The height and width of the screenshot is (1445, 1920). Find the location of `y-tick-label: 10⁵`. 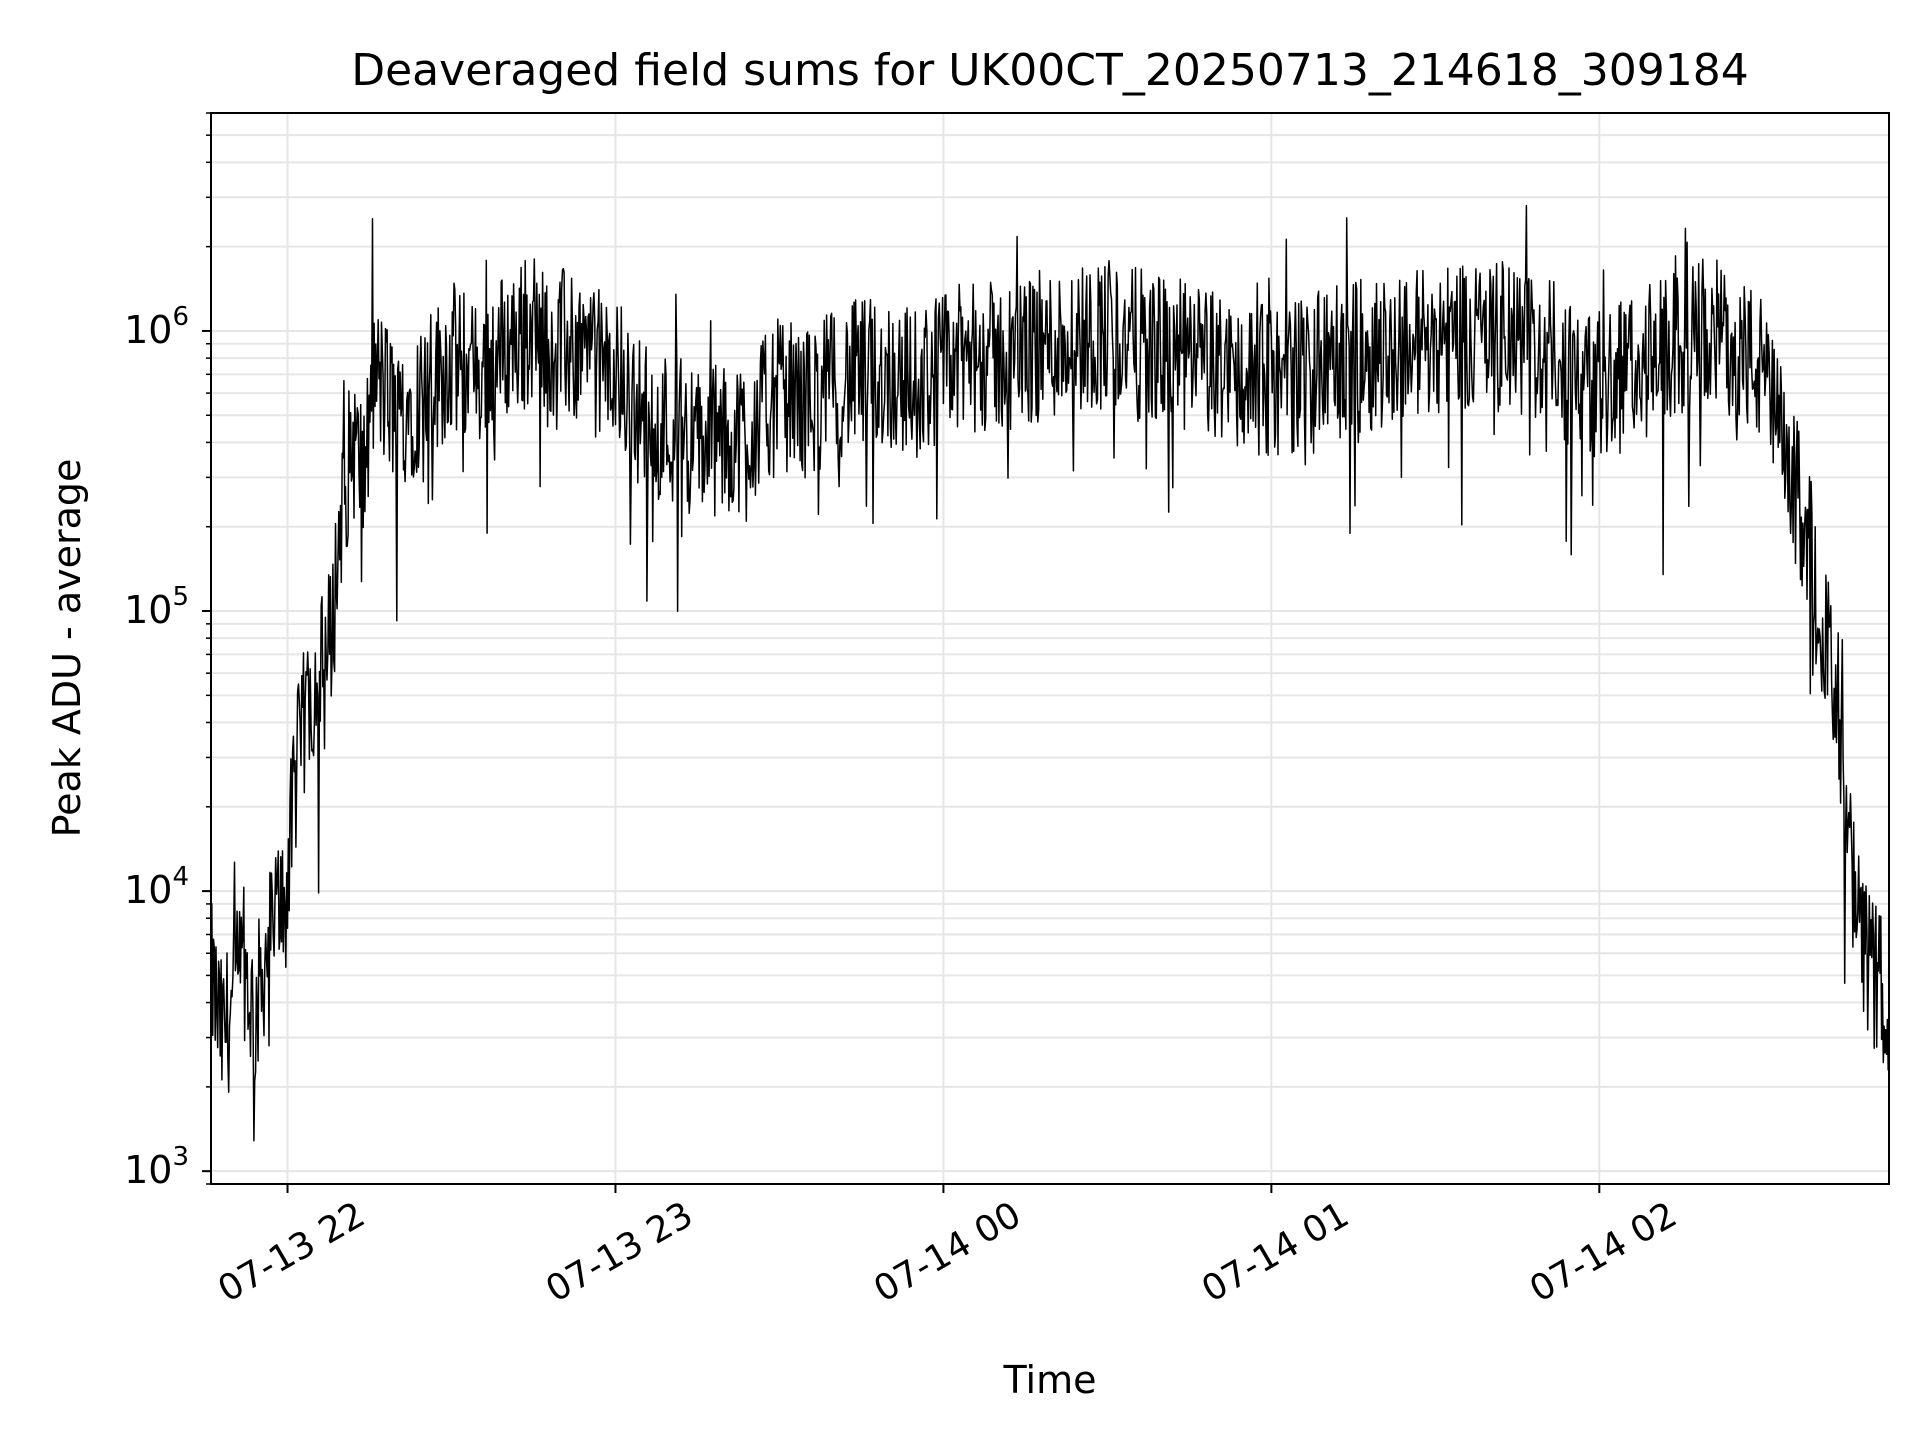

y-tick-label: 10⁵ is located at coordinates (156, 607).